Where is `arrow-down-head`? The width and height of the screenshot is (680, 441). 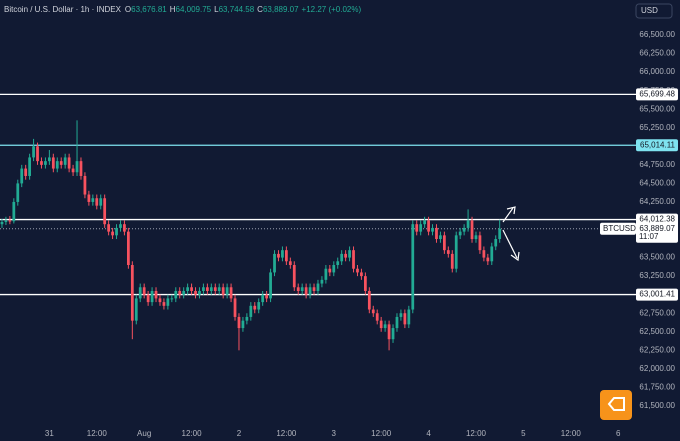 arrow-down-head is located at coordinates (515, 256).